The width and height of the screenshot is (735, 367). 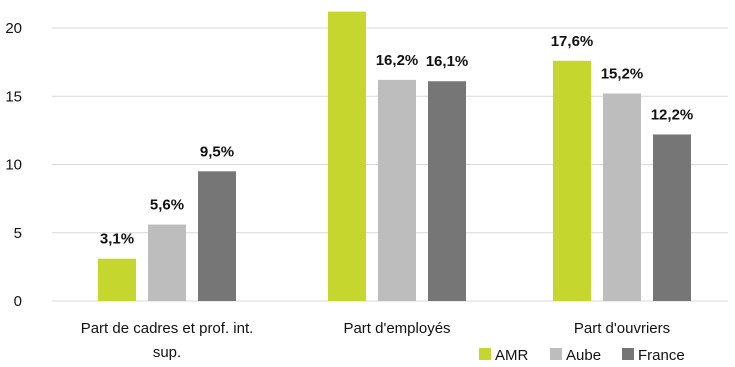 I want to click on legend-label: France, so click(x=661, y=355).